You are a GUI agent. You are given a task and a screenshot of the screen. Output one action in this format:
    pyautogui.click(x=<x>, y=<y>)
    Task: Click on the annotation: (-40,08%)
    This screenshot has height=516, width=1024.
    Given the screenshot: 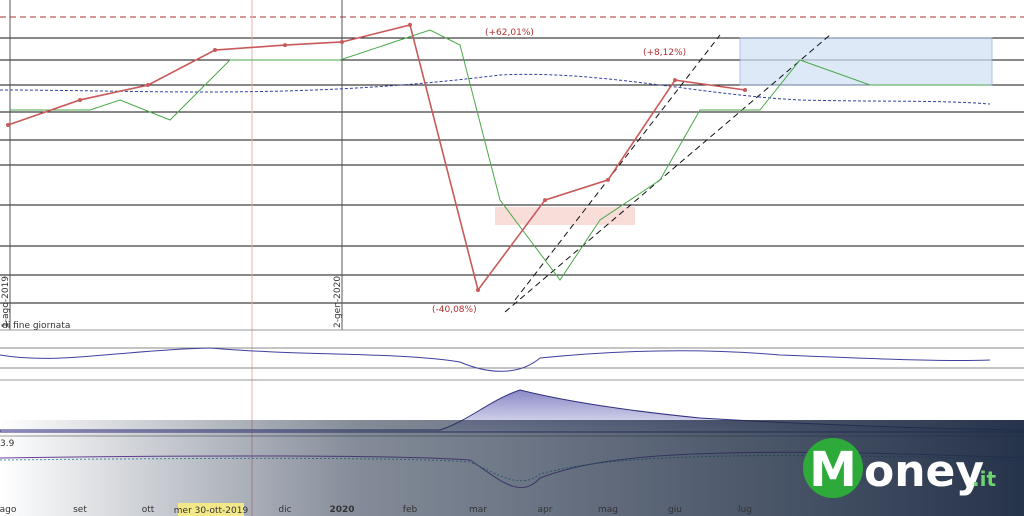 What is the action you would take?
    pyautogui.click(x=454, y=310)
    